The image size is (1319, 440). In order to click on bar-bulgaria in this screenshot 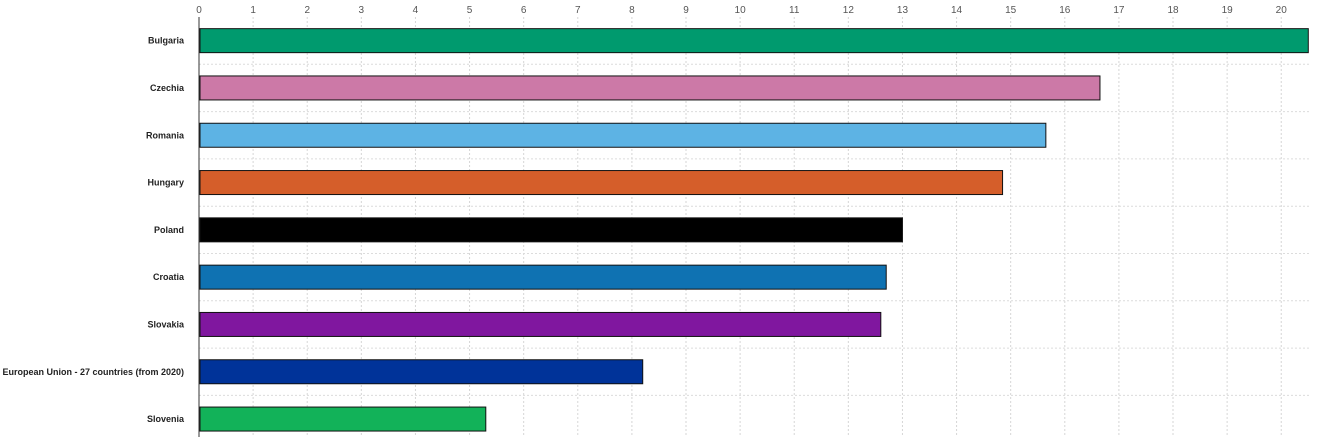, I will do `click(754, 41)`.